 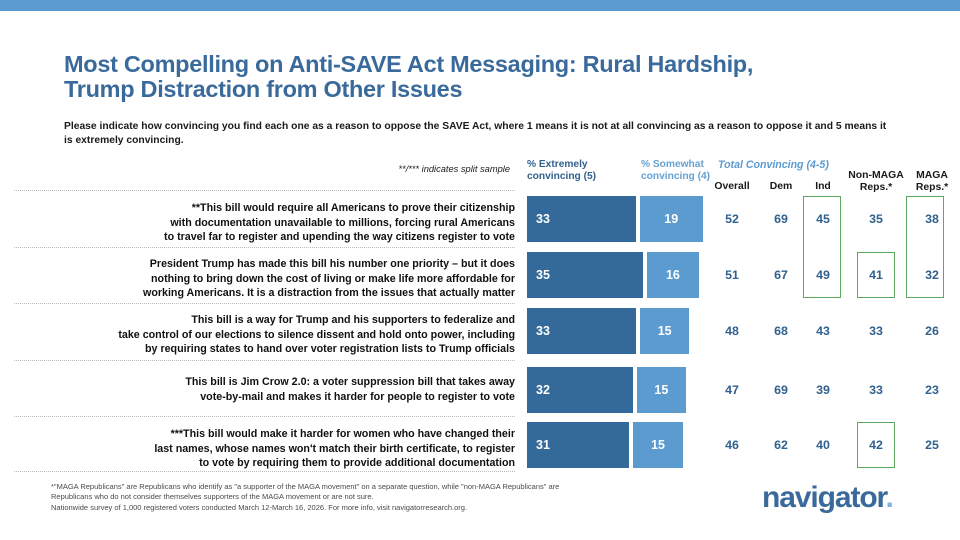 I want to click on page-title-line-2: Trump Distraction from Other Issues, so click(x=263, y=89).